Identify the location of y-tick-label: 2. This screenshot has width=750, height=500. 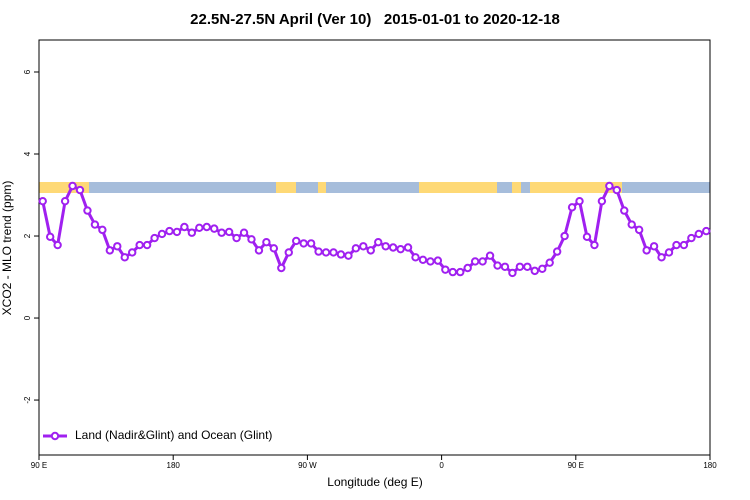
(27, 235).